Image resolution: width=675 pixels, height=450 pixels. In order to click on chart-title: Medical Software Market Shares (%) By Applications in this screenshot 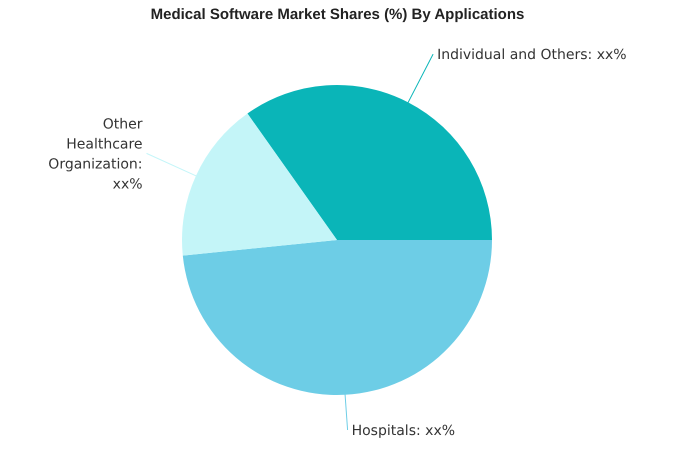, I will do `click(337, 14)`.